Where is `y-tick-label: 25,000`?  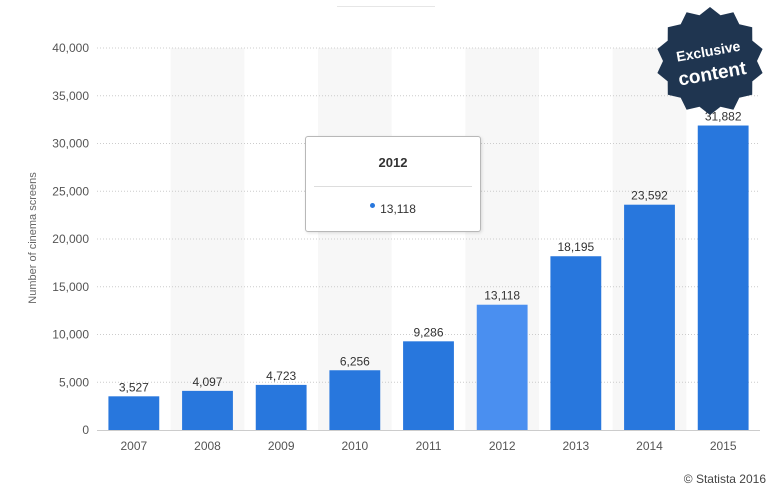 y-tick-label: 25,000 is located at coordinates (70, 191).